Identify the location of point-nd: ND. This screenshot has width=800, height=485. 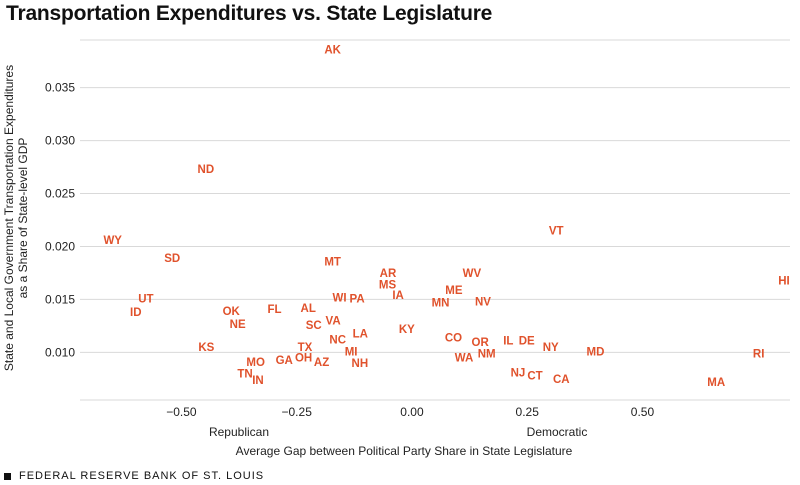
(206, 170).